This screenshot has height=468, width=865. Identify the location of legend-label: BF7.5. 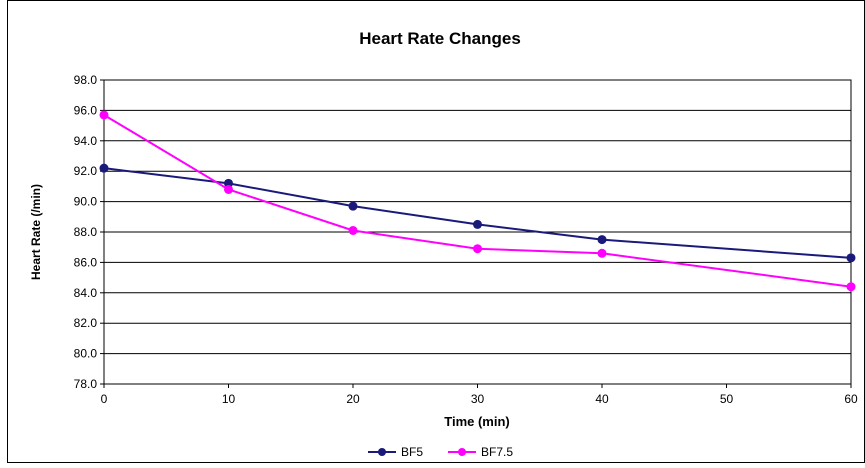
(497, 452).